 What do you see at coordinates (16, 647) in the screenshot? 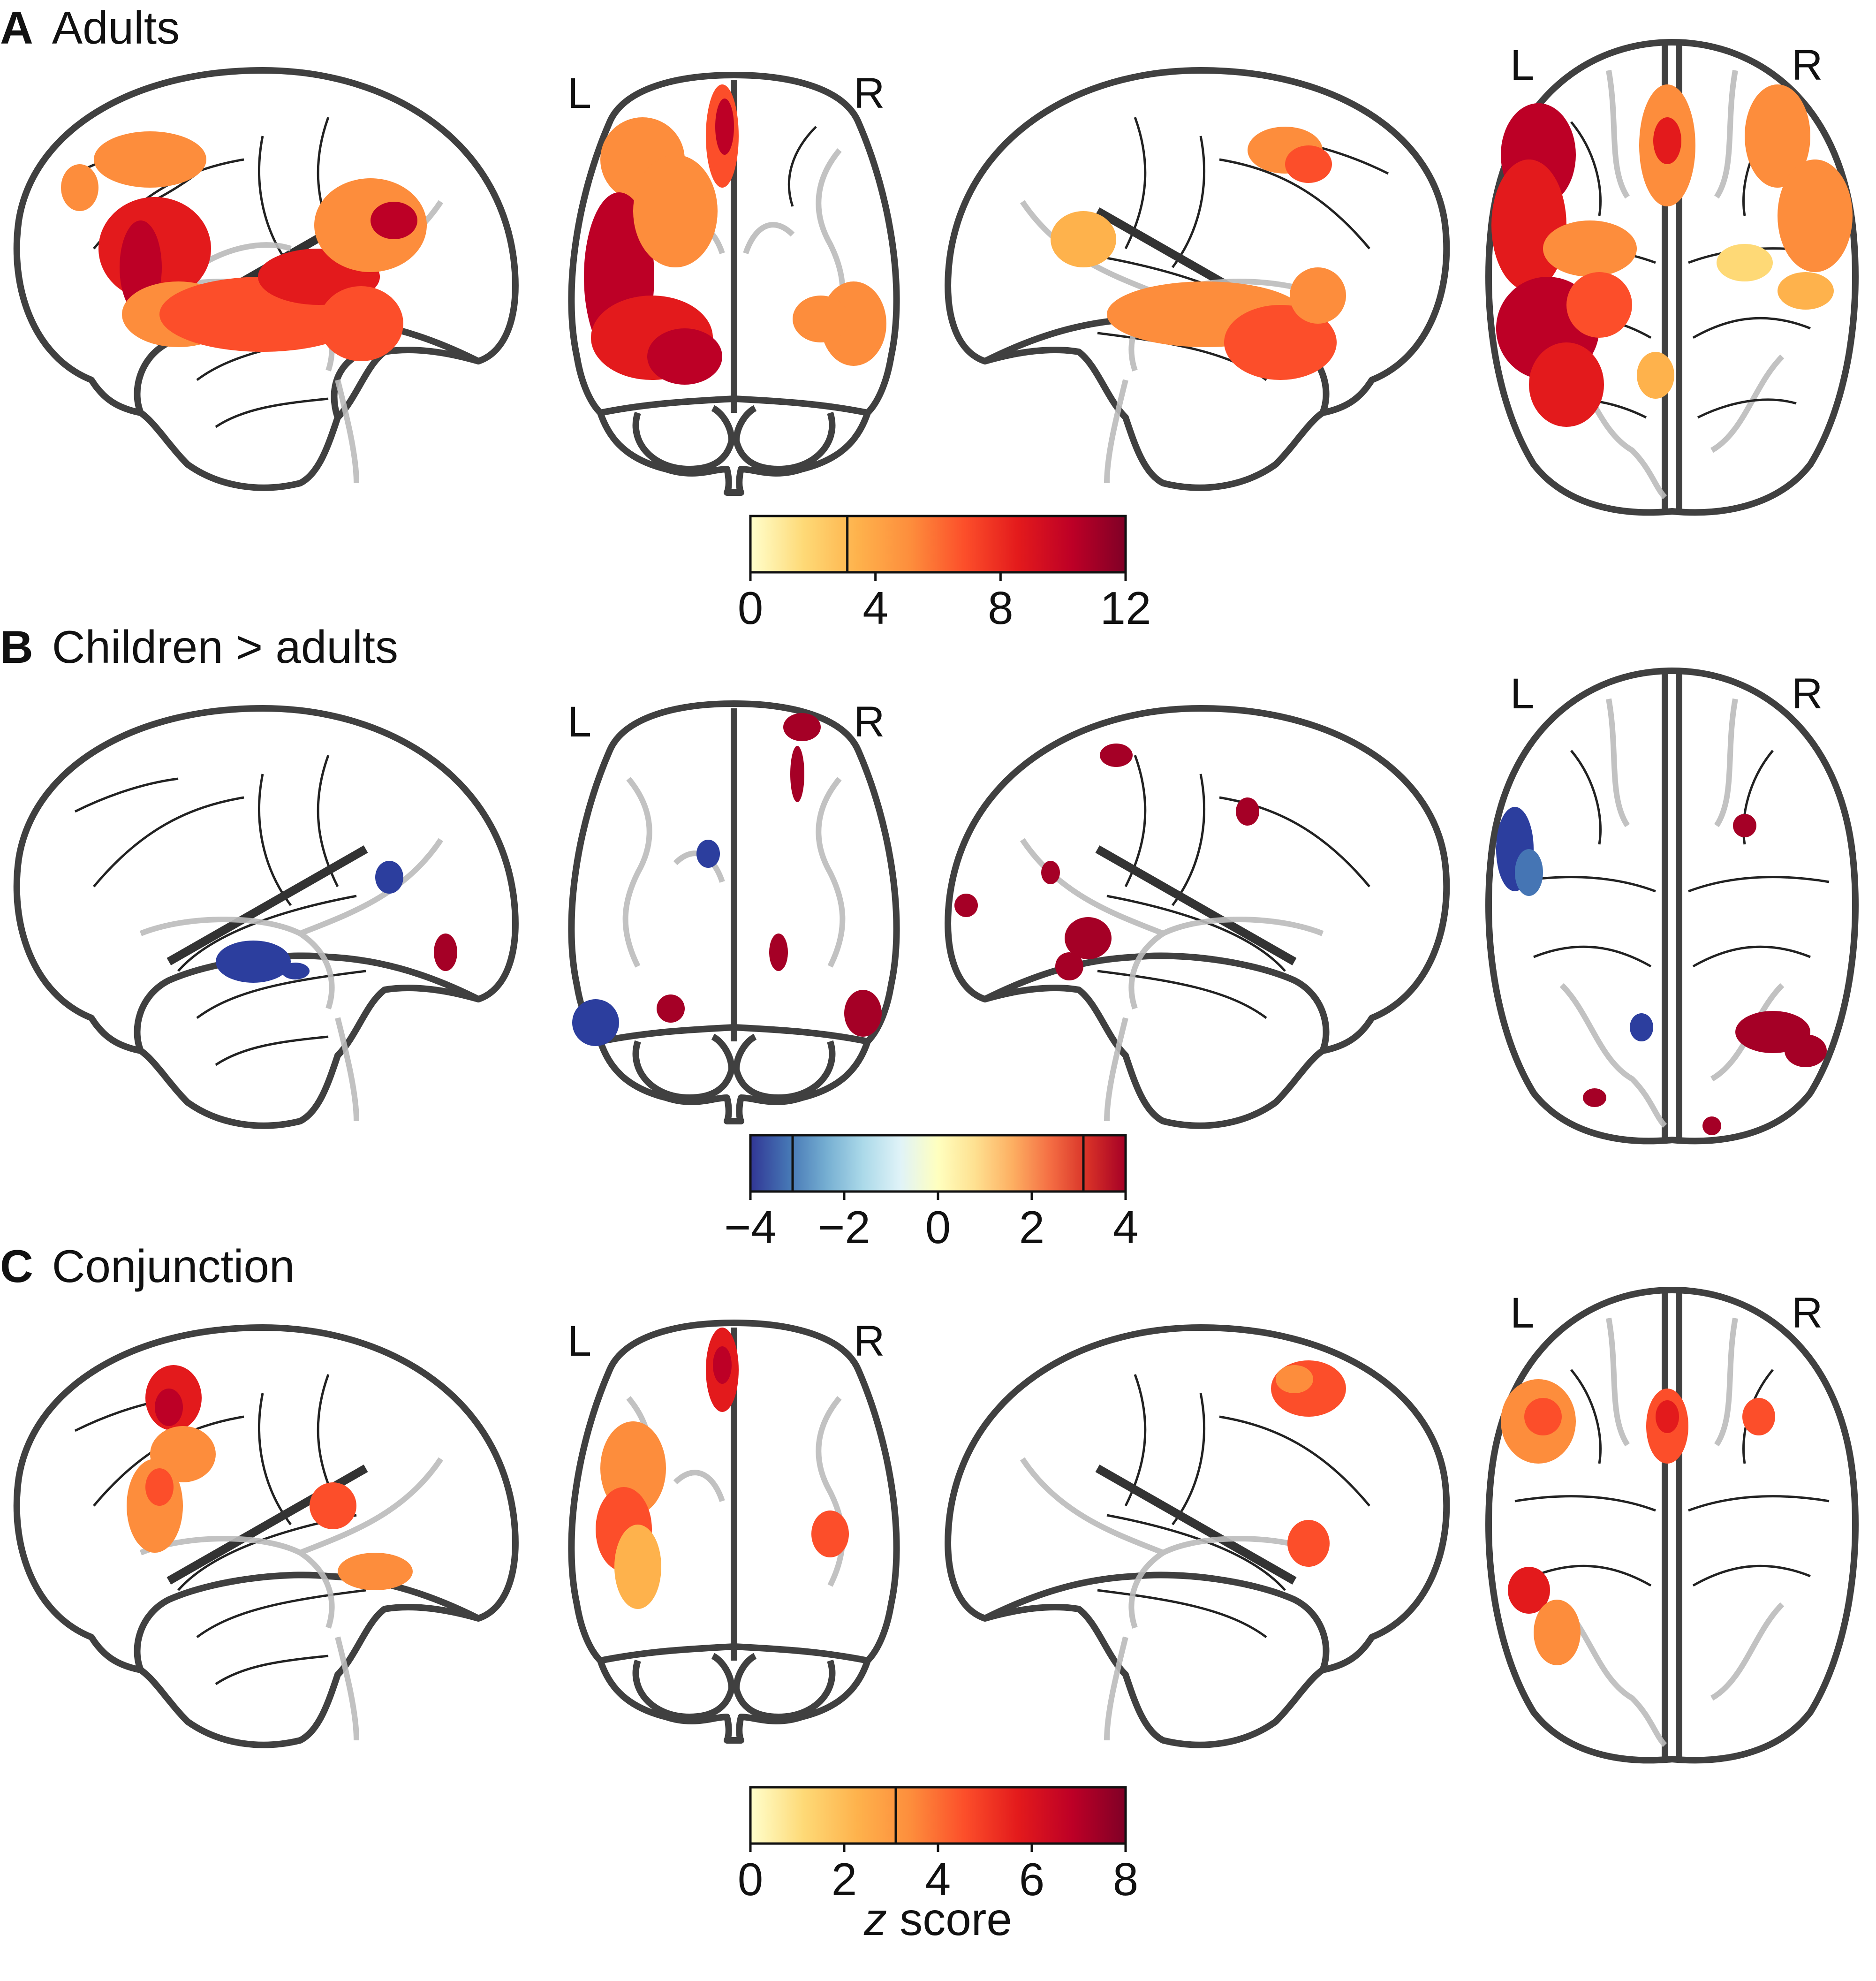
I see `panel-letter: B` at bounding box center [16, 647].